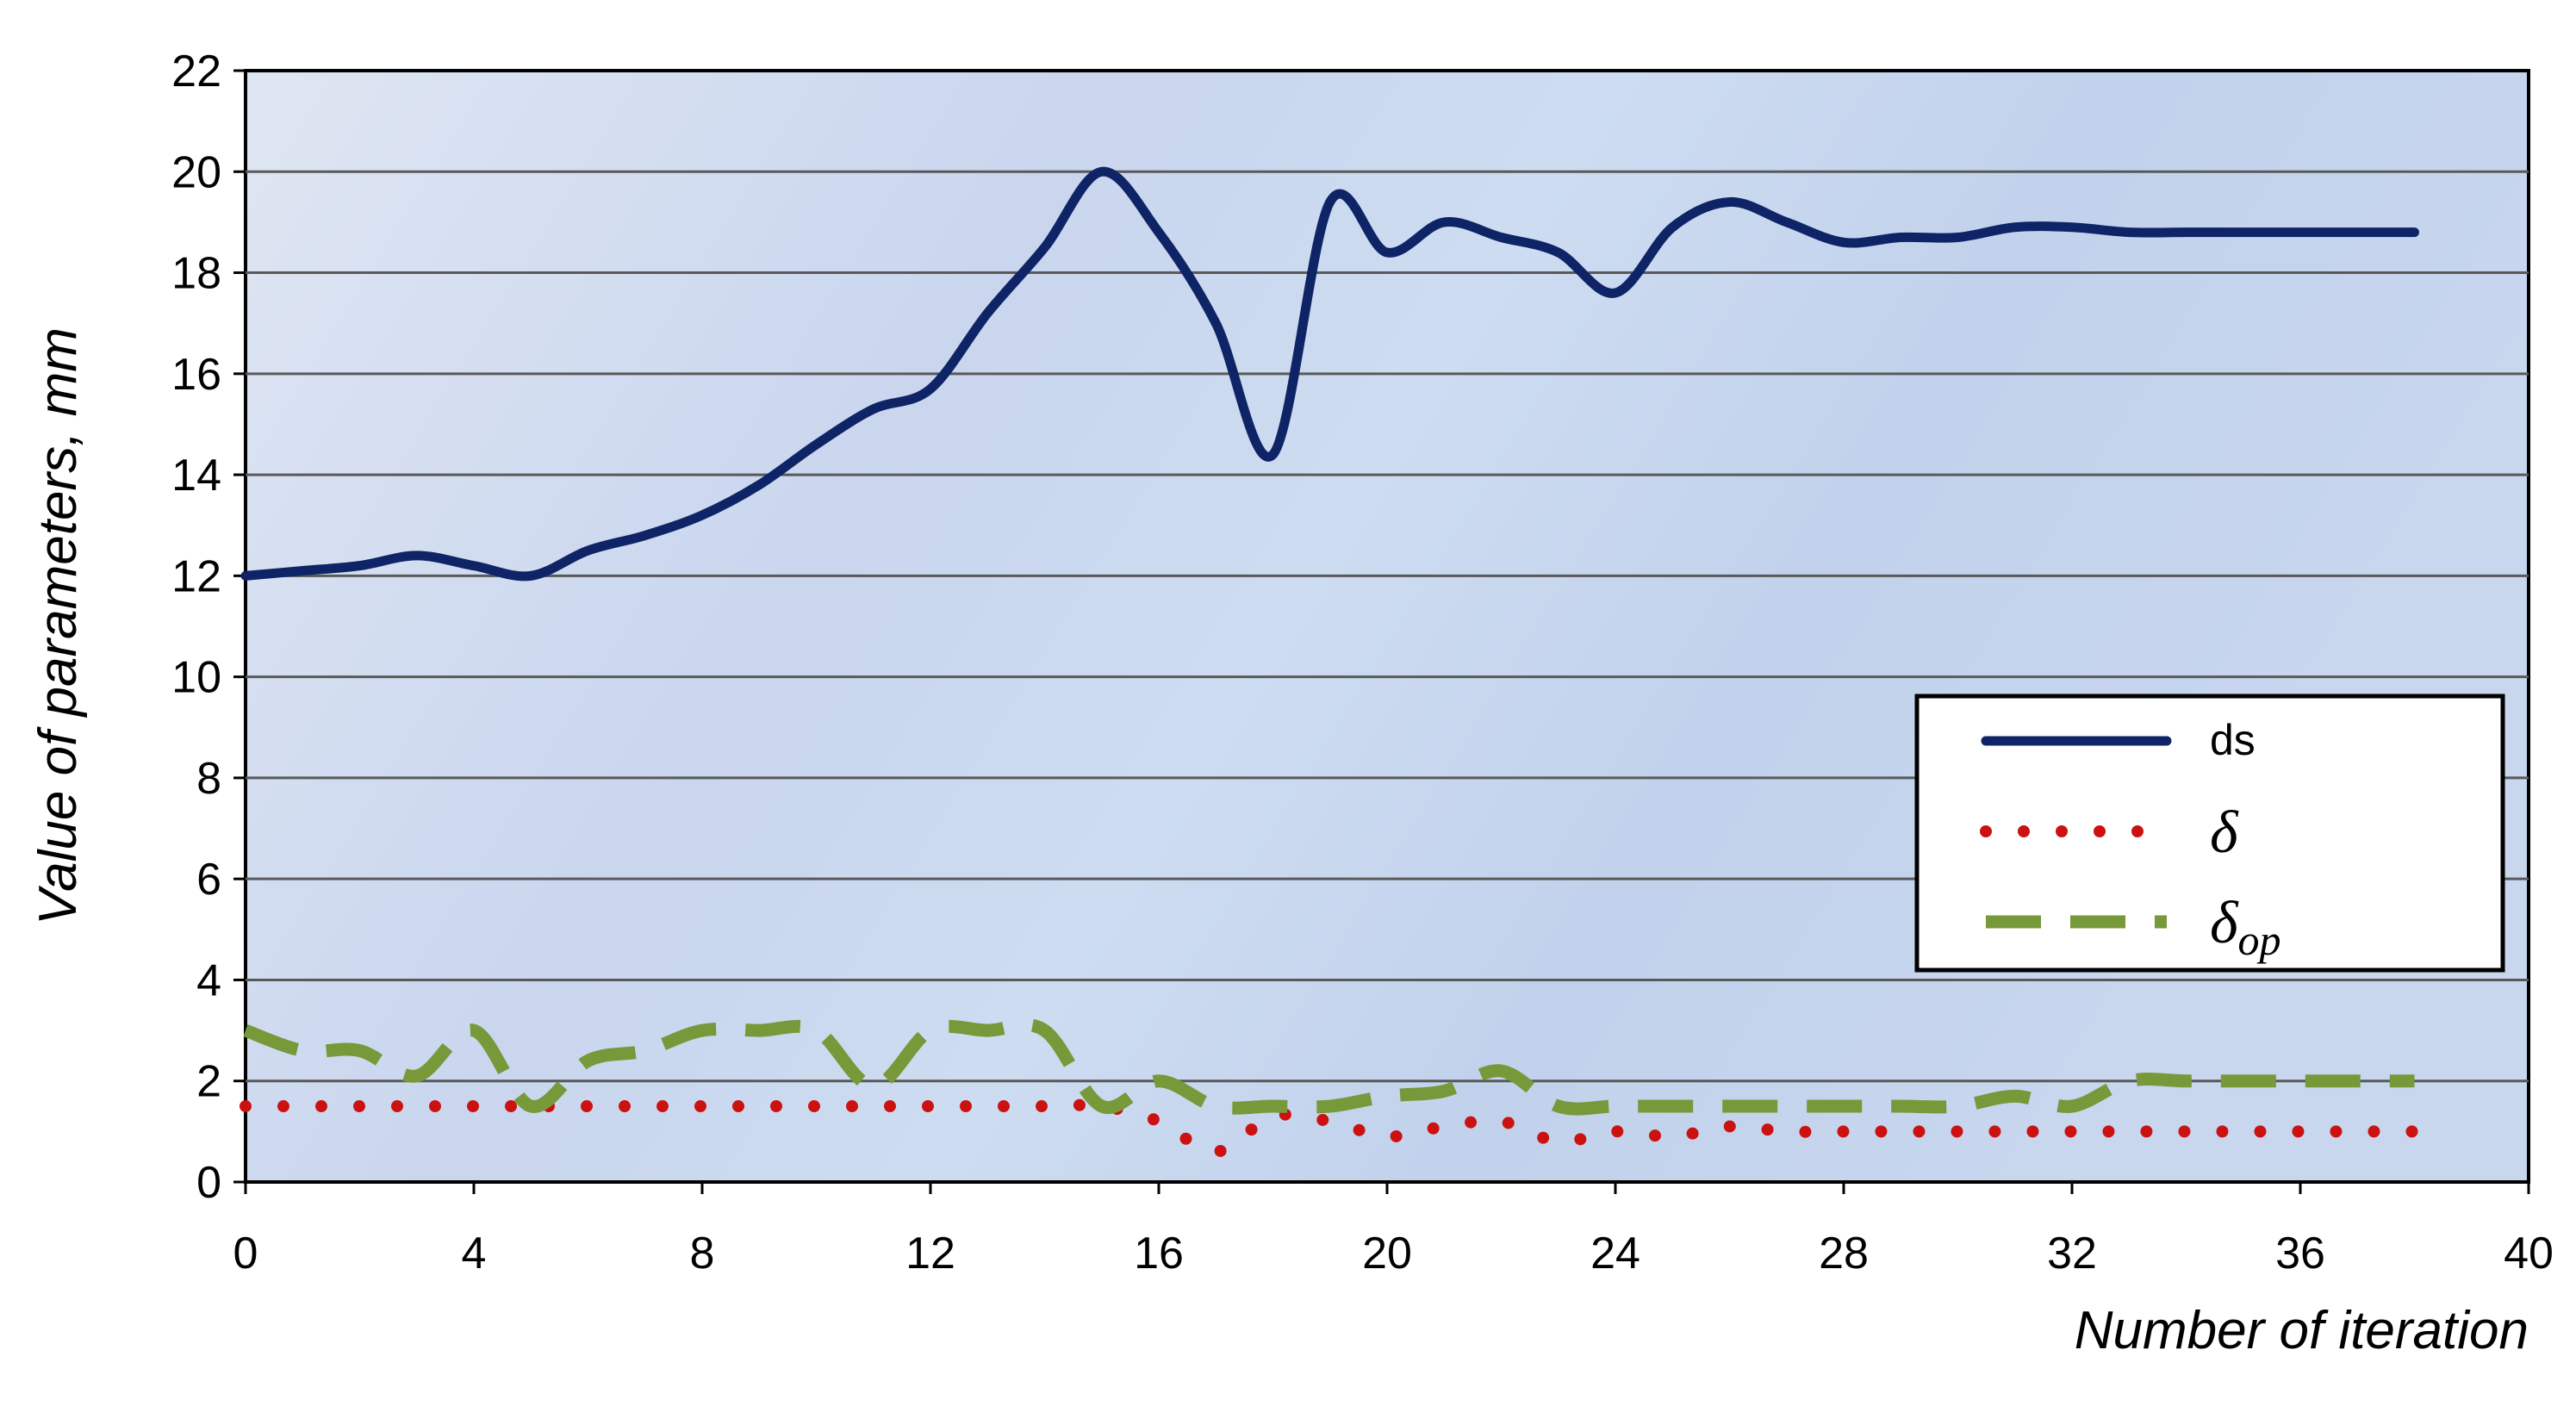 The width and height of the screenshot is (2576, 1406). What do you see at coordinates (196, 576) in the screenshot?
I see `y-tick-label: 12` at bounding box center [196, 576].